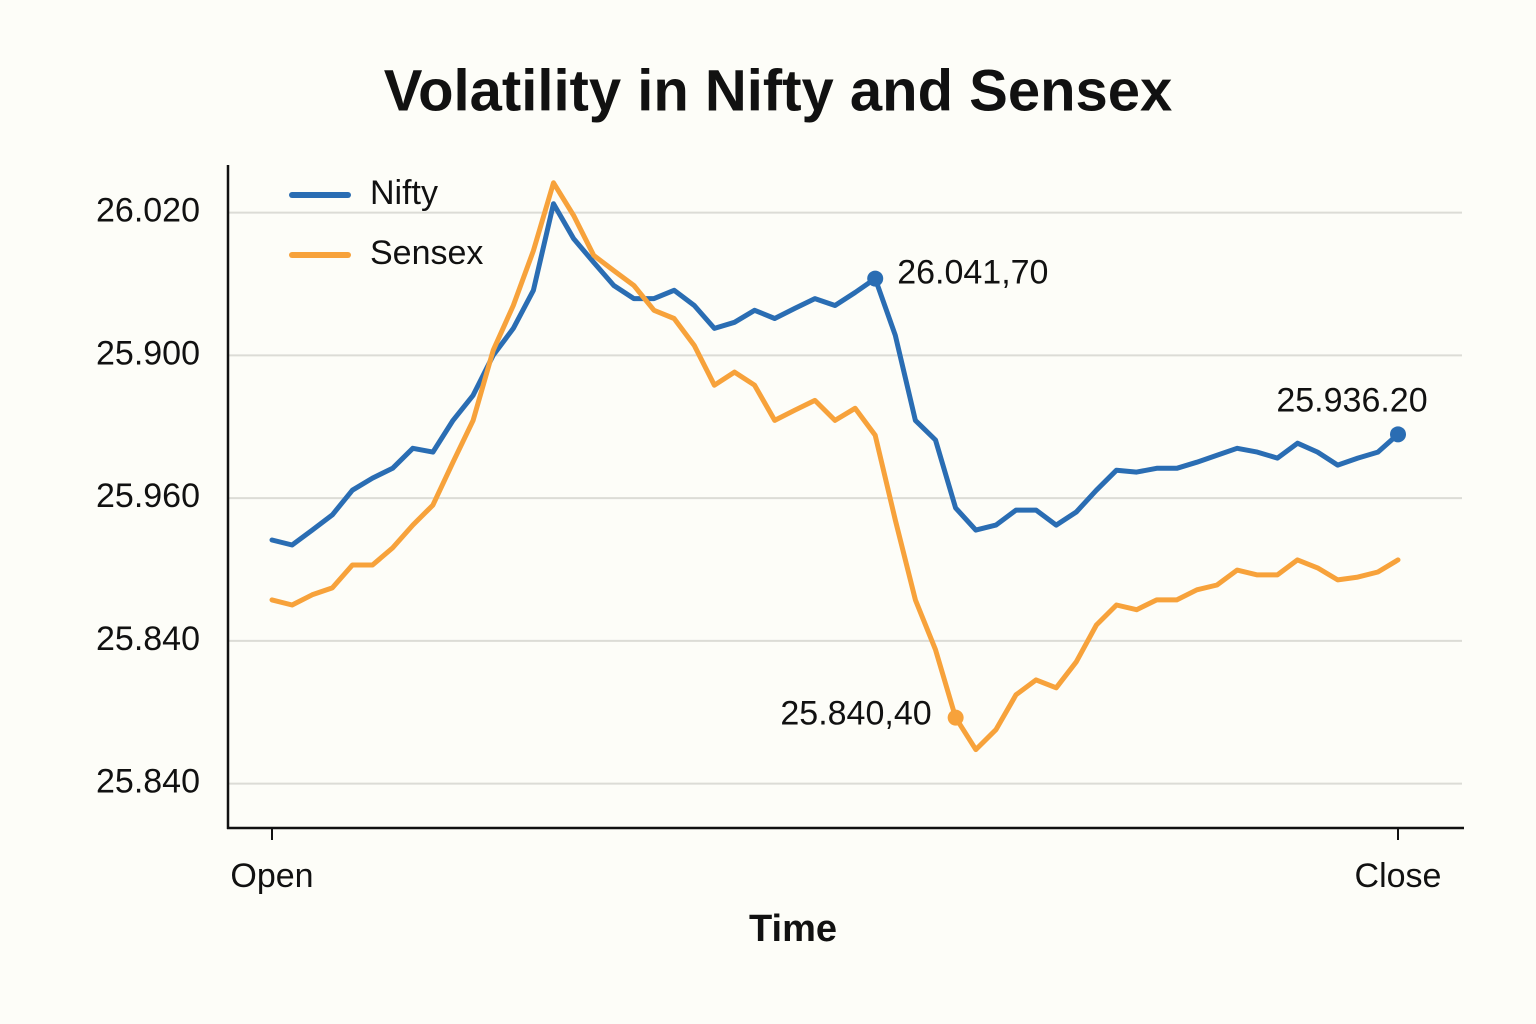 The width and height of the screenshot is (1536, 1024). I want to click on annotation: 25.840,40, so click(855, 714).